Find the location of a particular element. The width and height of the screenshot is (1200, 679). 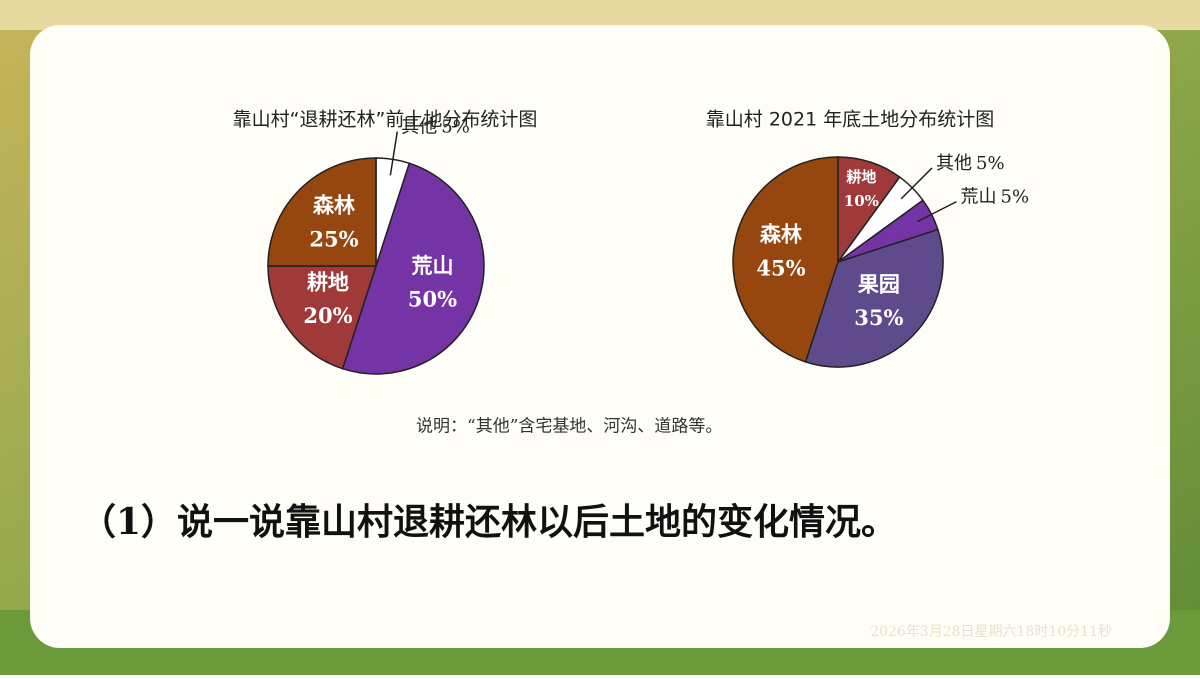

slice-label: 果园 is located at coordinates (879, 284).